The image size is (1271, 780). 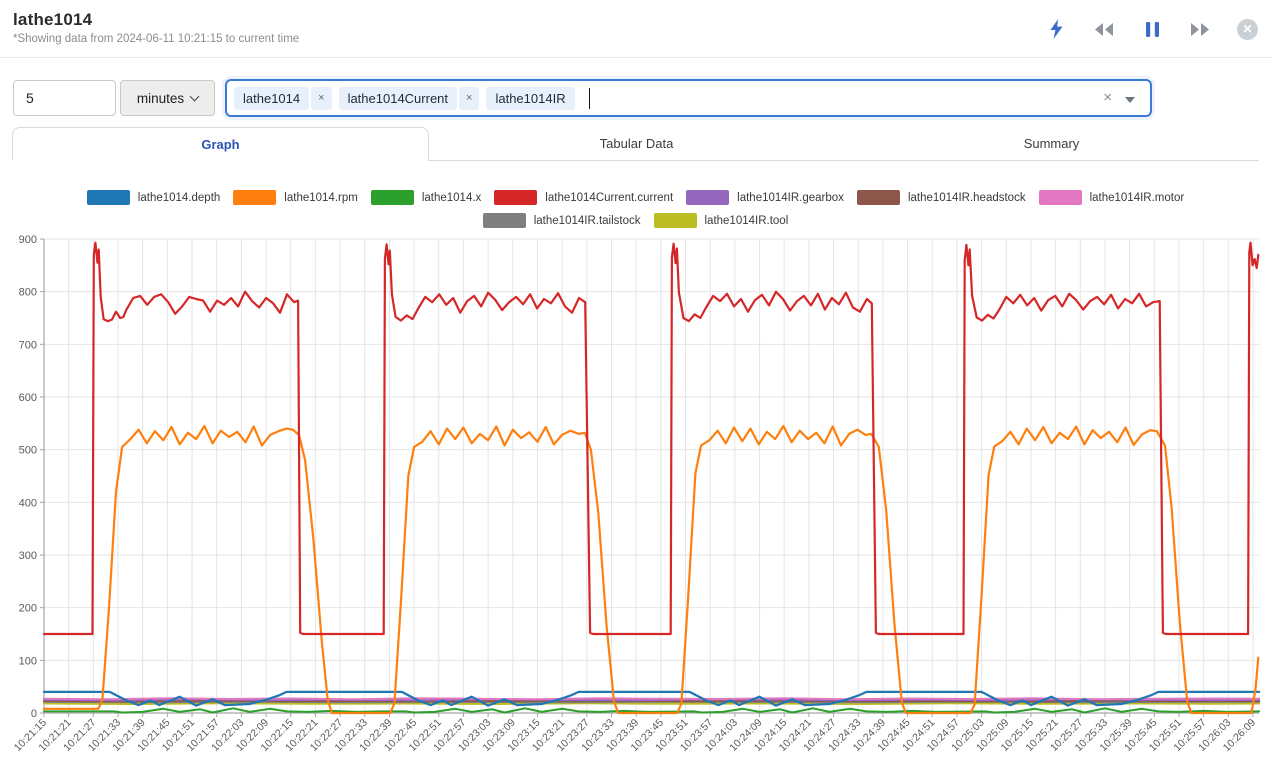 What do you see at coordinates (1130, 100) in the screenshot?
I see `dropdown-caret-icon` at bounding box center [1130, 100].